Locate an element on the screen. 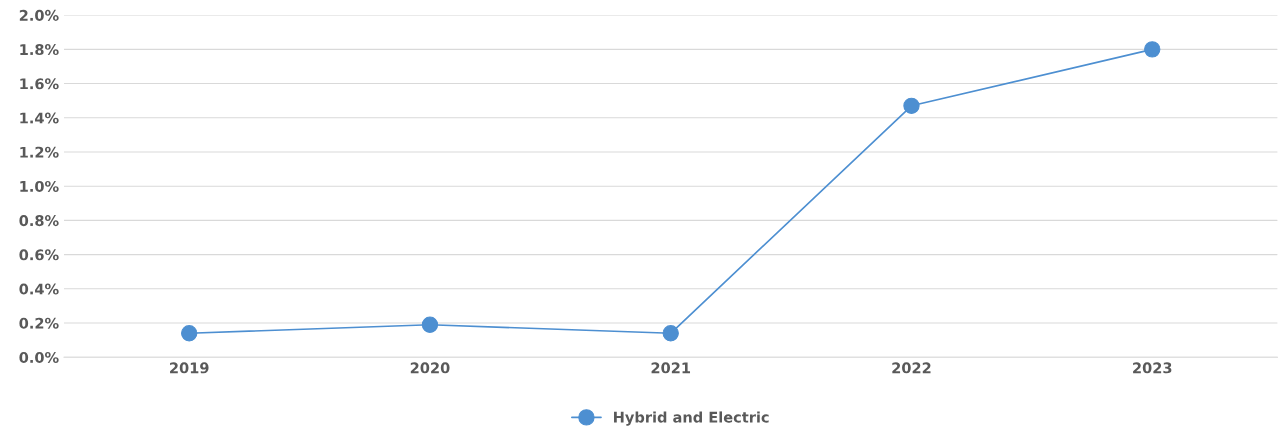  y-tick-label: 1.2% is located at coordinates (39, 152).